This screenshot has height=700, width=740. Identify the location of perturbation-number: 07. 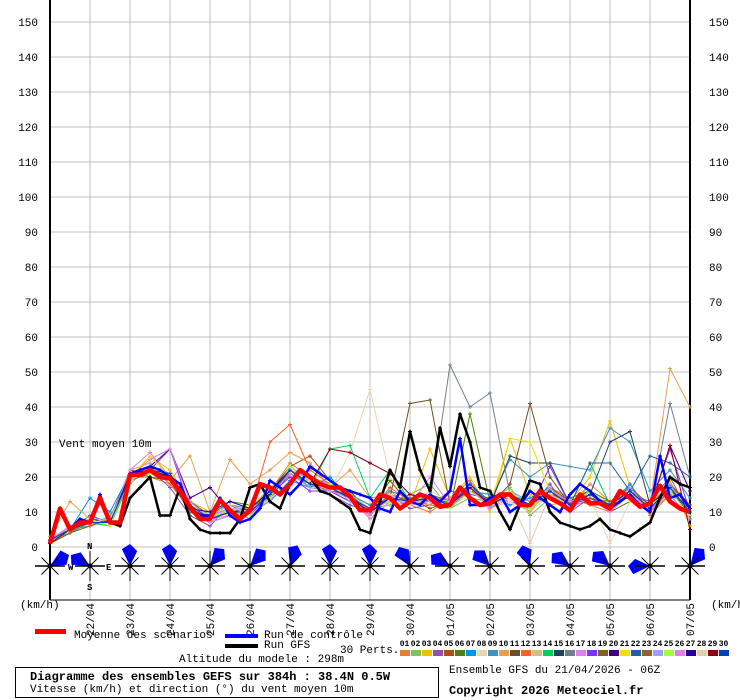
(470, 644).